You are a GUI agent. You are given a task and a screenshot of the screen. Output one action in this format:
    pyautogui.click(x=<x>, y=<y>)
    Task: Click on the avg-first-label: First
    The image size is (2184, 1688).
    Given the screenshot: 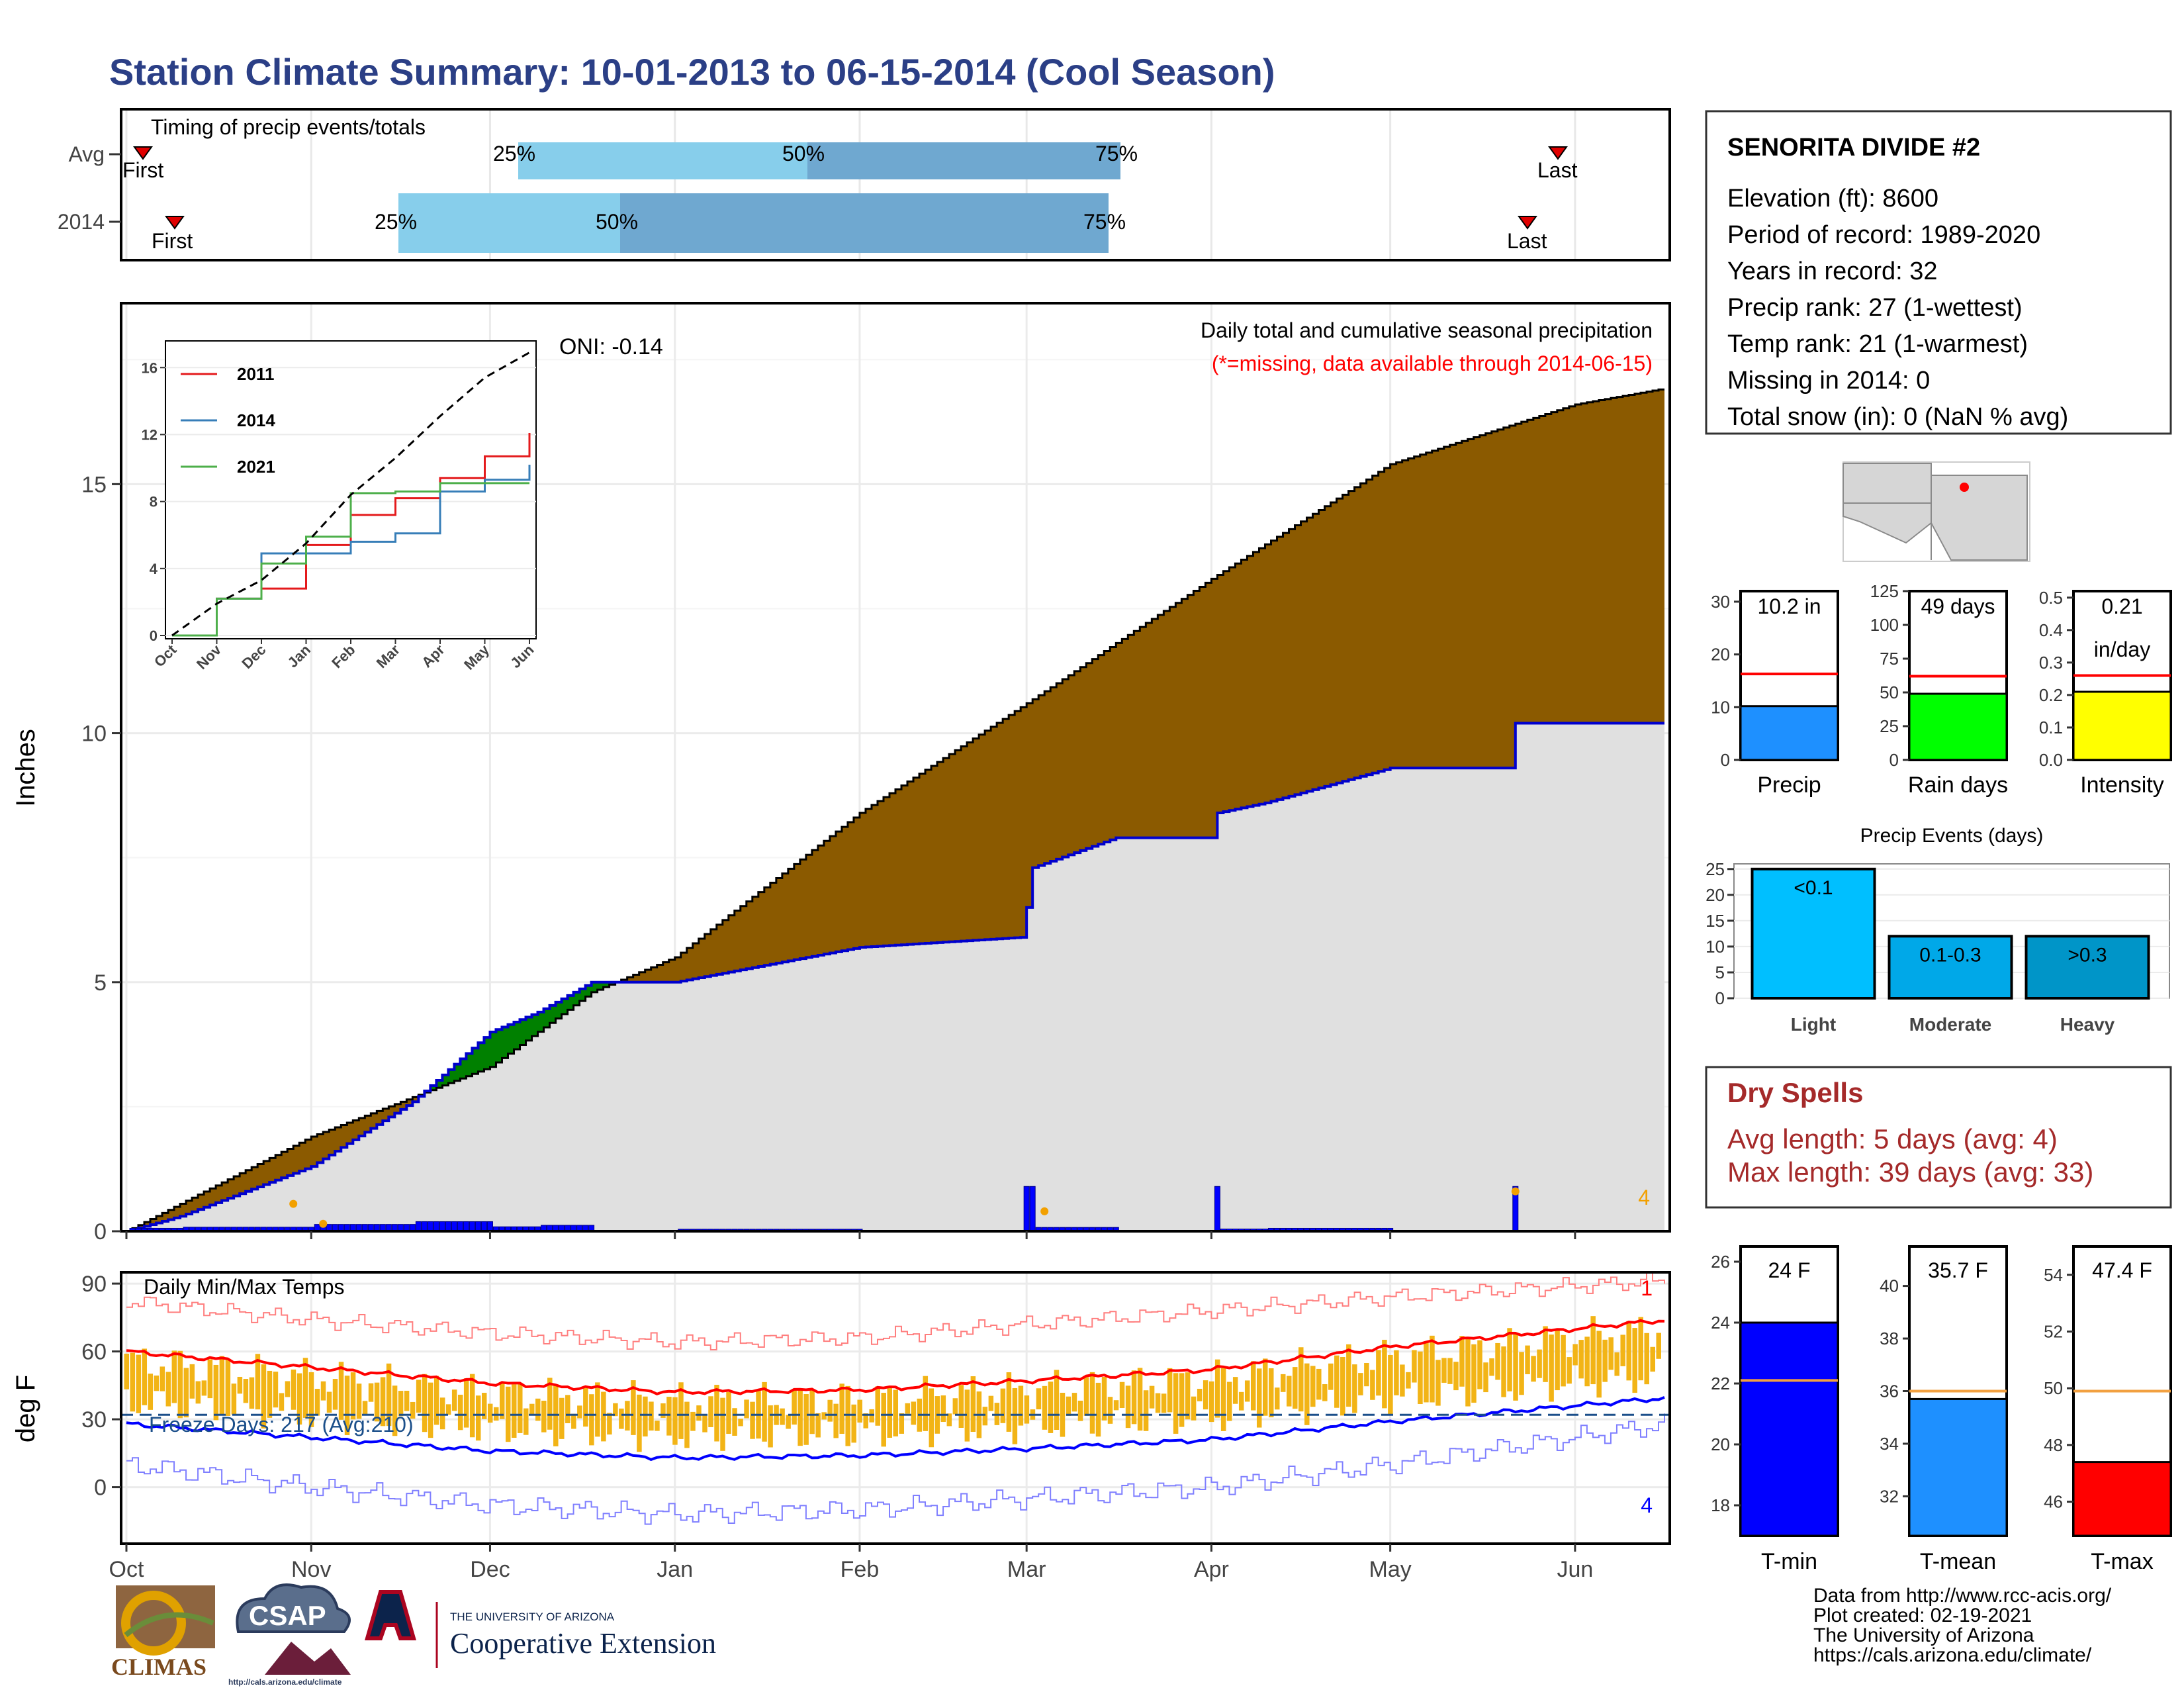 What is the action you would take?
    pyautogui.click(x=142, y=170)
    